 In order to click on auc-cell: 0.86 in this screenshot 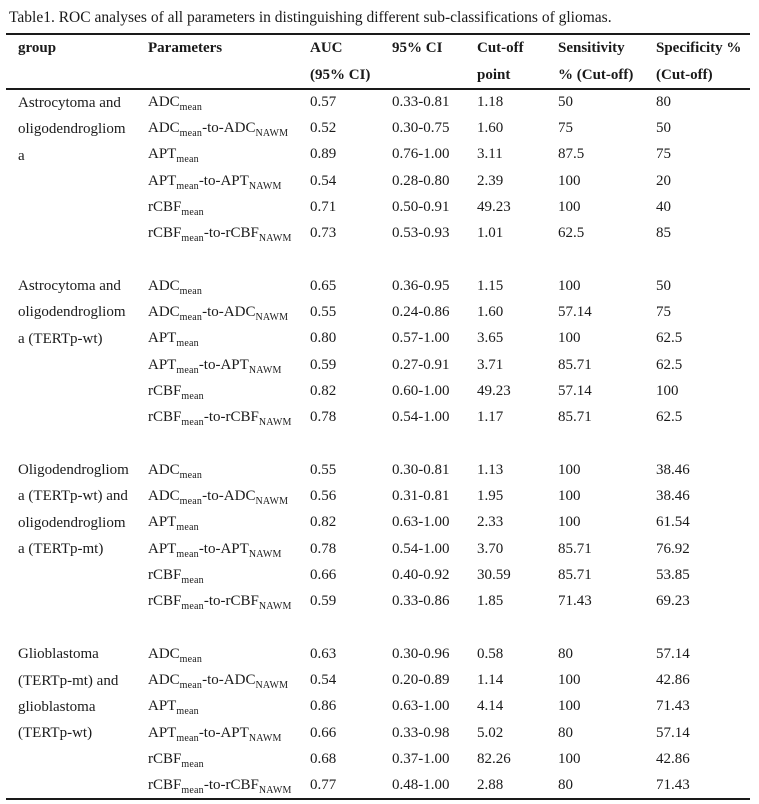, I will do `click(323, 706)`.